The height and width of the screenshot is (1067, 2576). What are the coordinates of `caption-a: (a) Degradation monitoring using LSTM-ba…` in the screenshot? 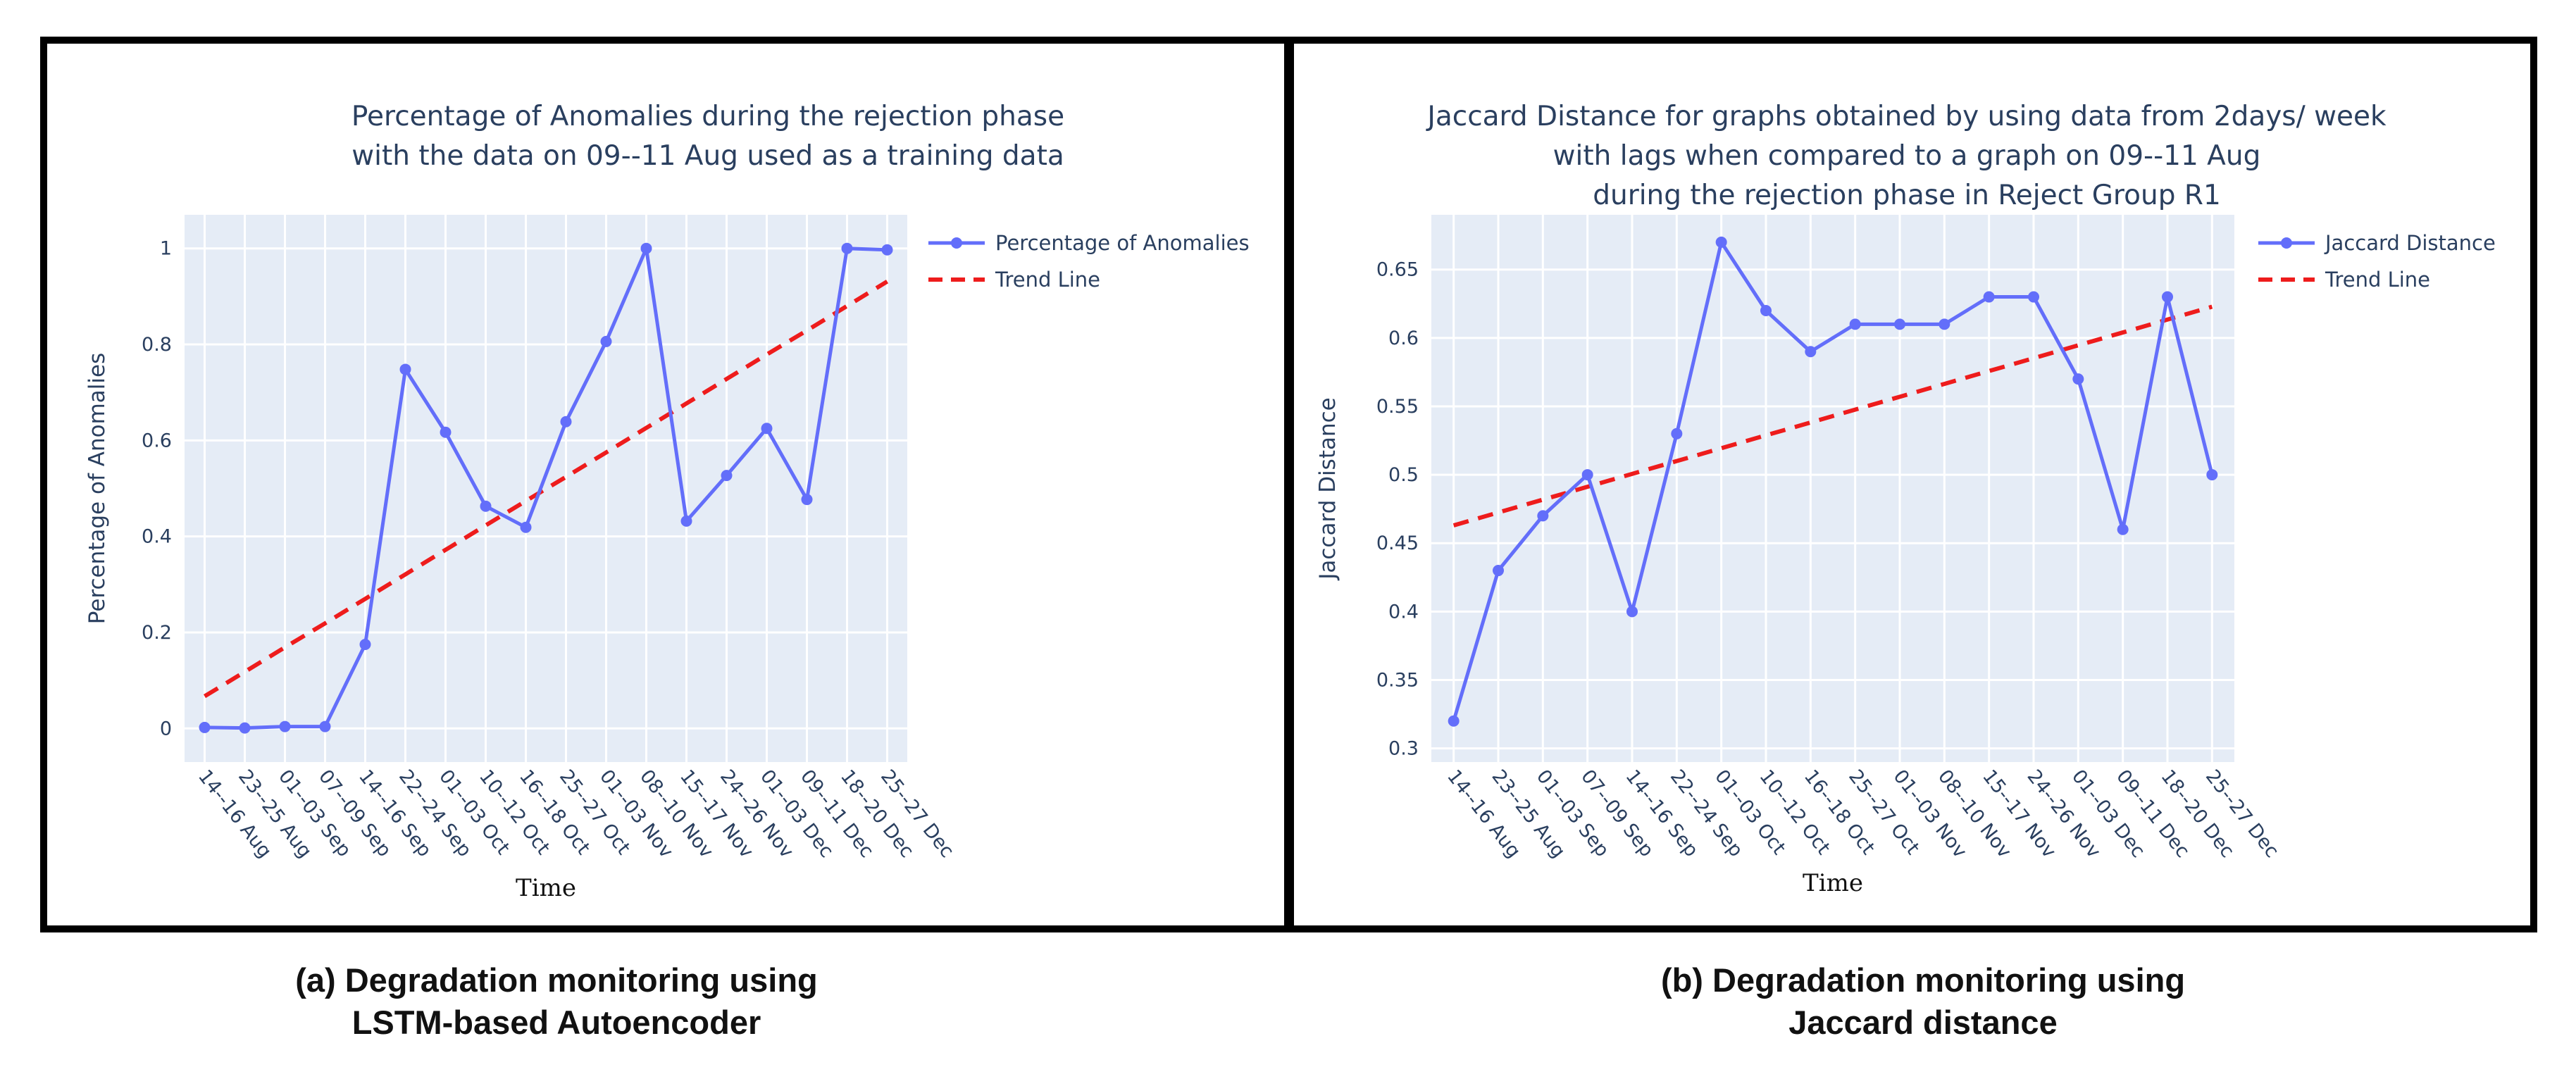 It's located at (556, 1001).